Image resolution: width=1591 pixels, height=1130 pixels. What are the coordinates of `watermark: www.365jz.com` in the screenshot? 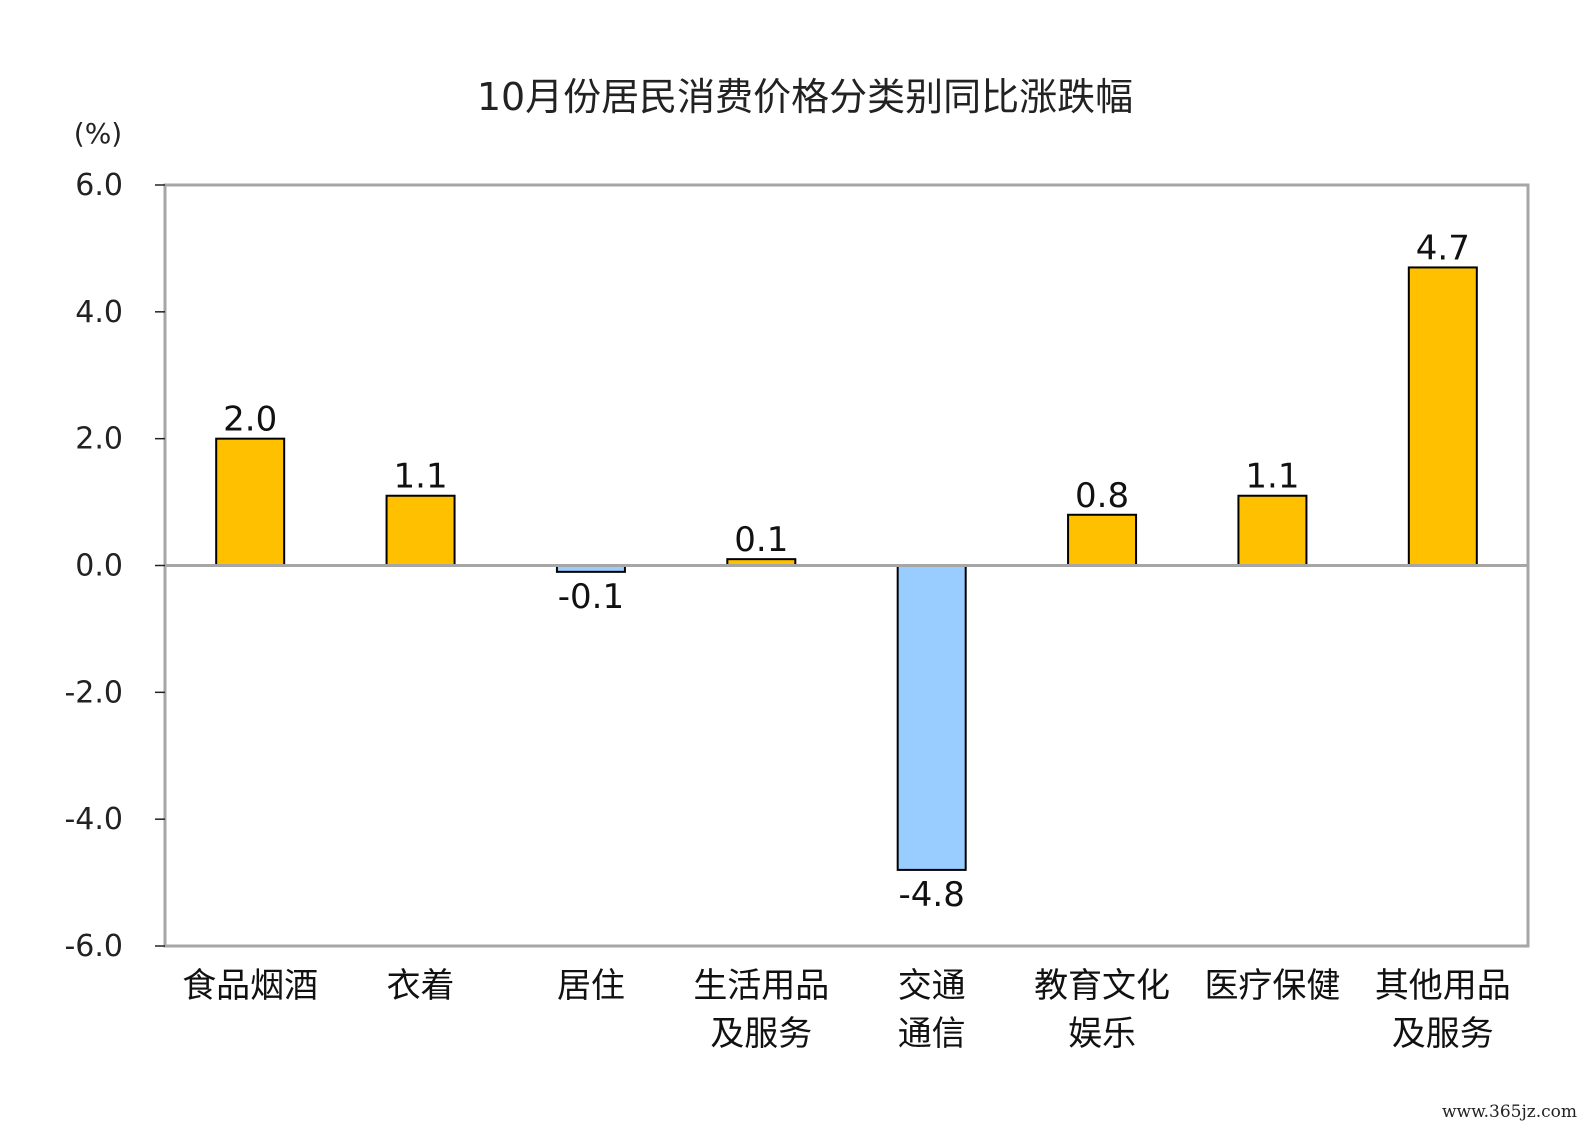 It's located at (1509, 1112).